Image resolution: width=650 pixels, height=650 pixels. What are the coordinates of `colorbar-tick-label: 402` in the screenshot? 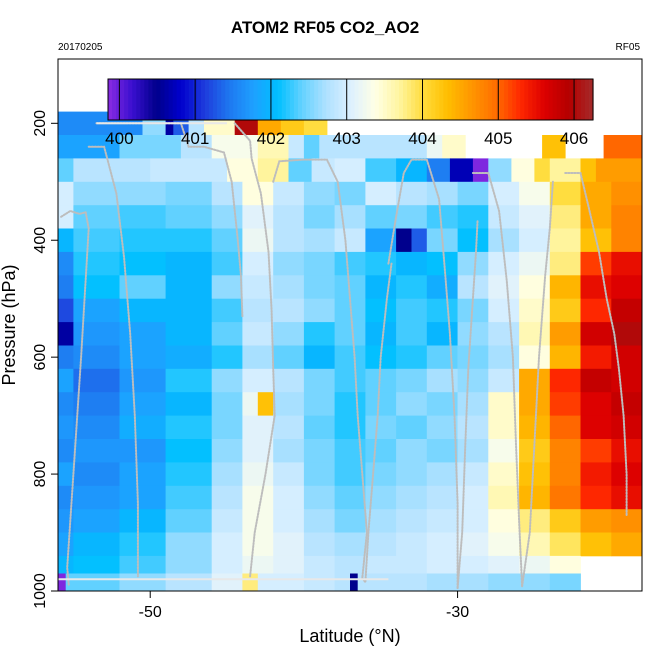 It's located at (271, 138).